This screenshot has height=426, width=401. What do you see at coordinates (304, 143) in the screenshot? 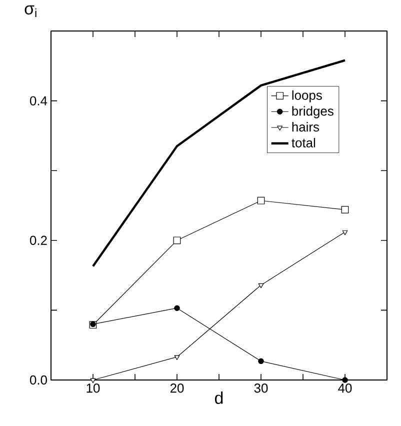
I see `legend-label: total` at bounding box center [304, 143].